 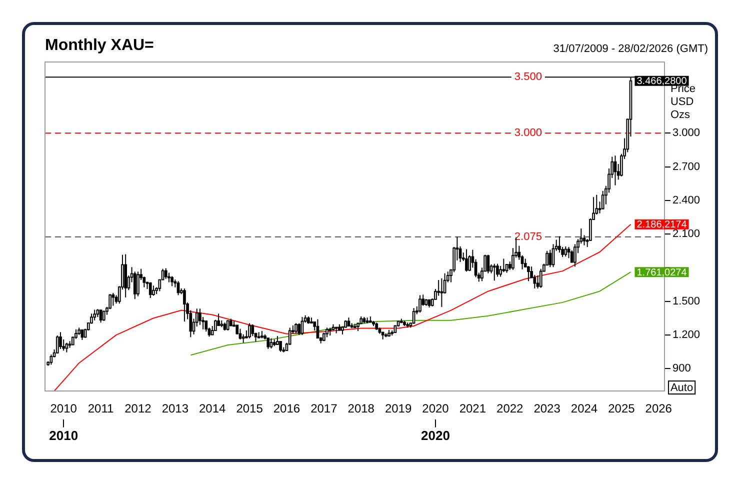 I want to click on x-tick-label: 2023, so click(x=547, y=409).